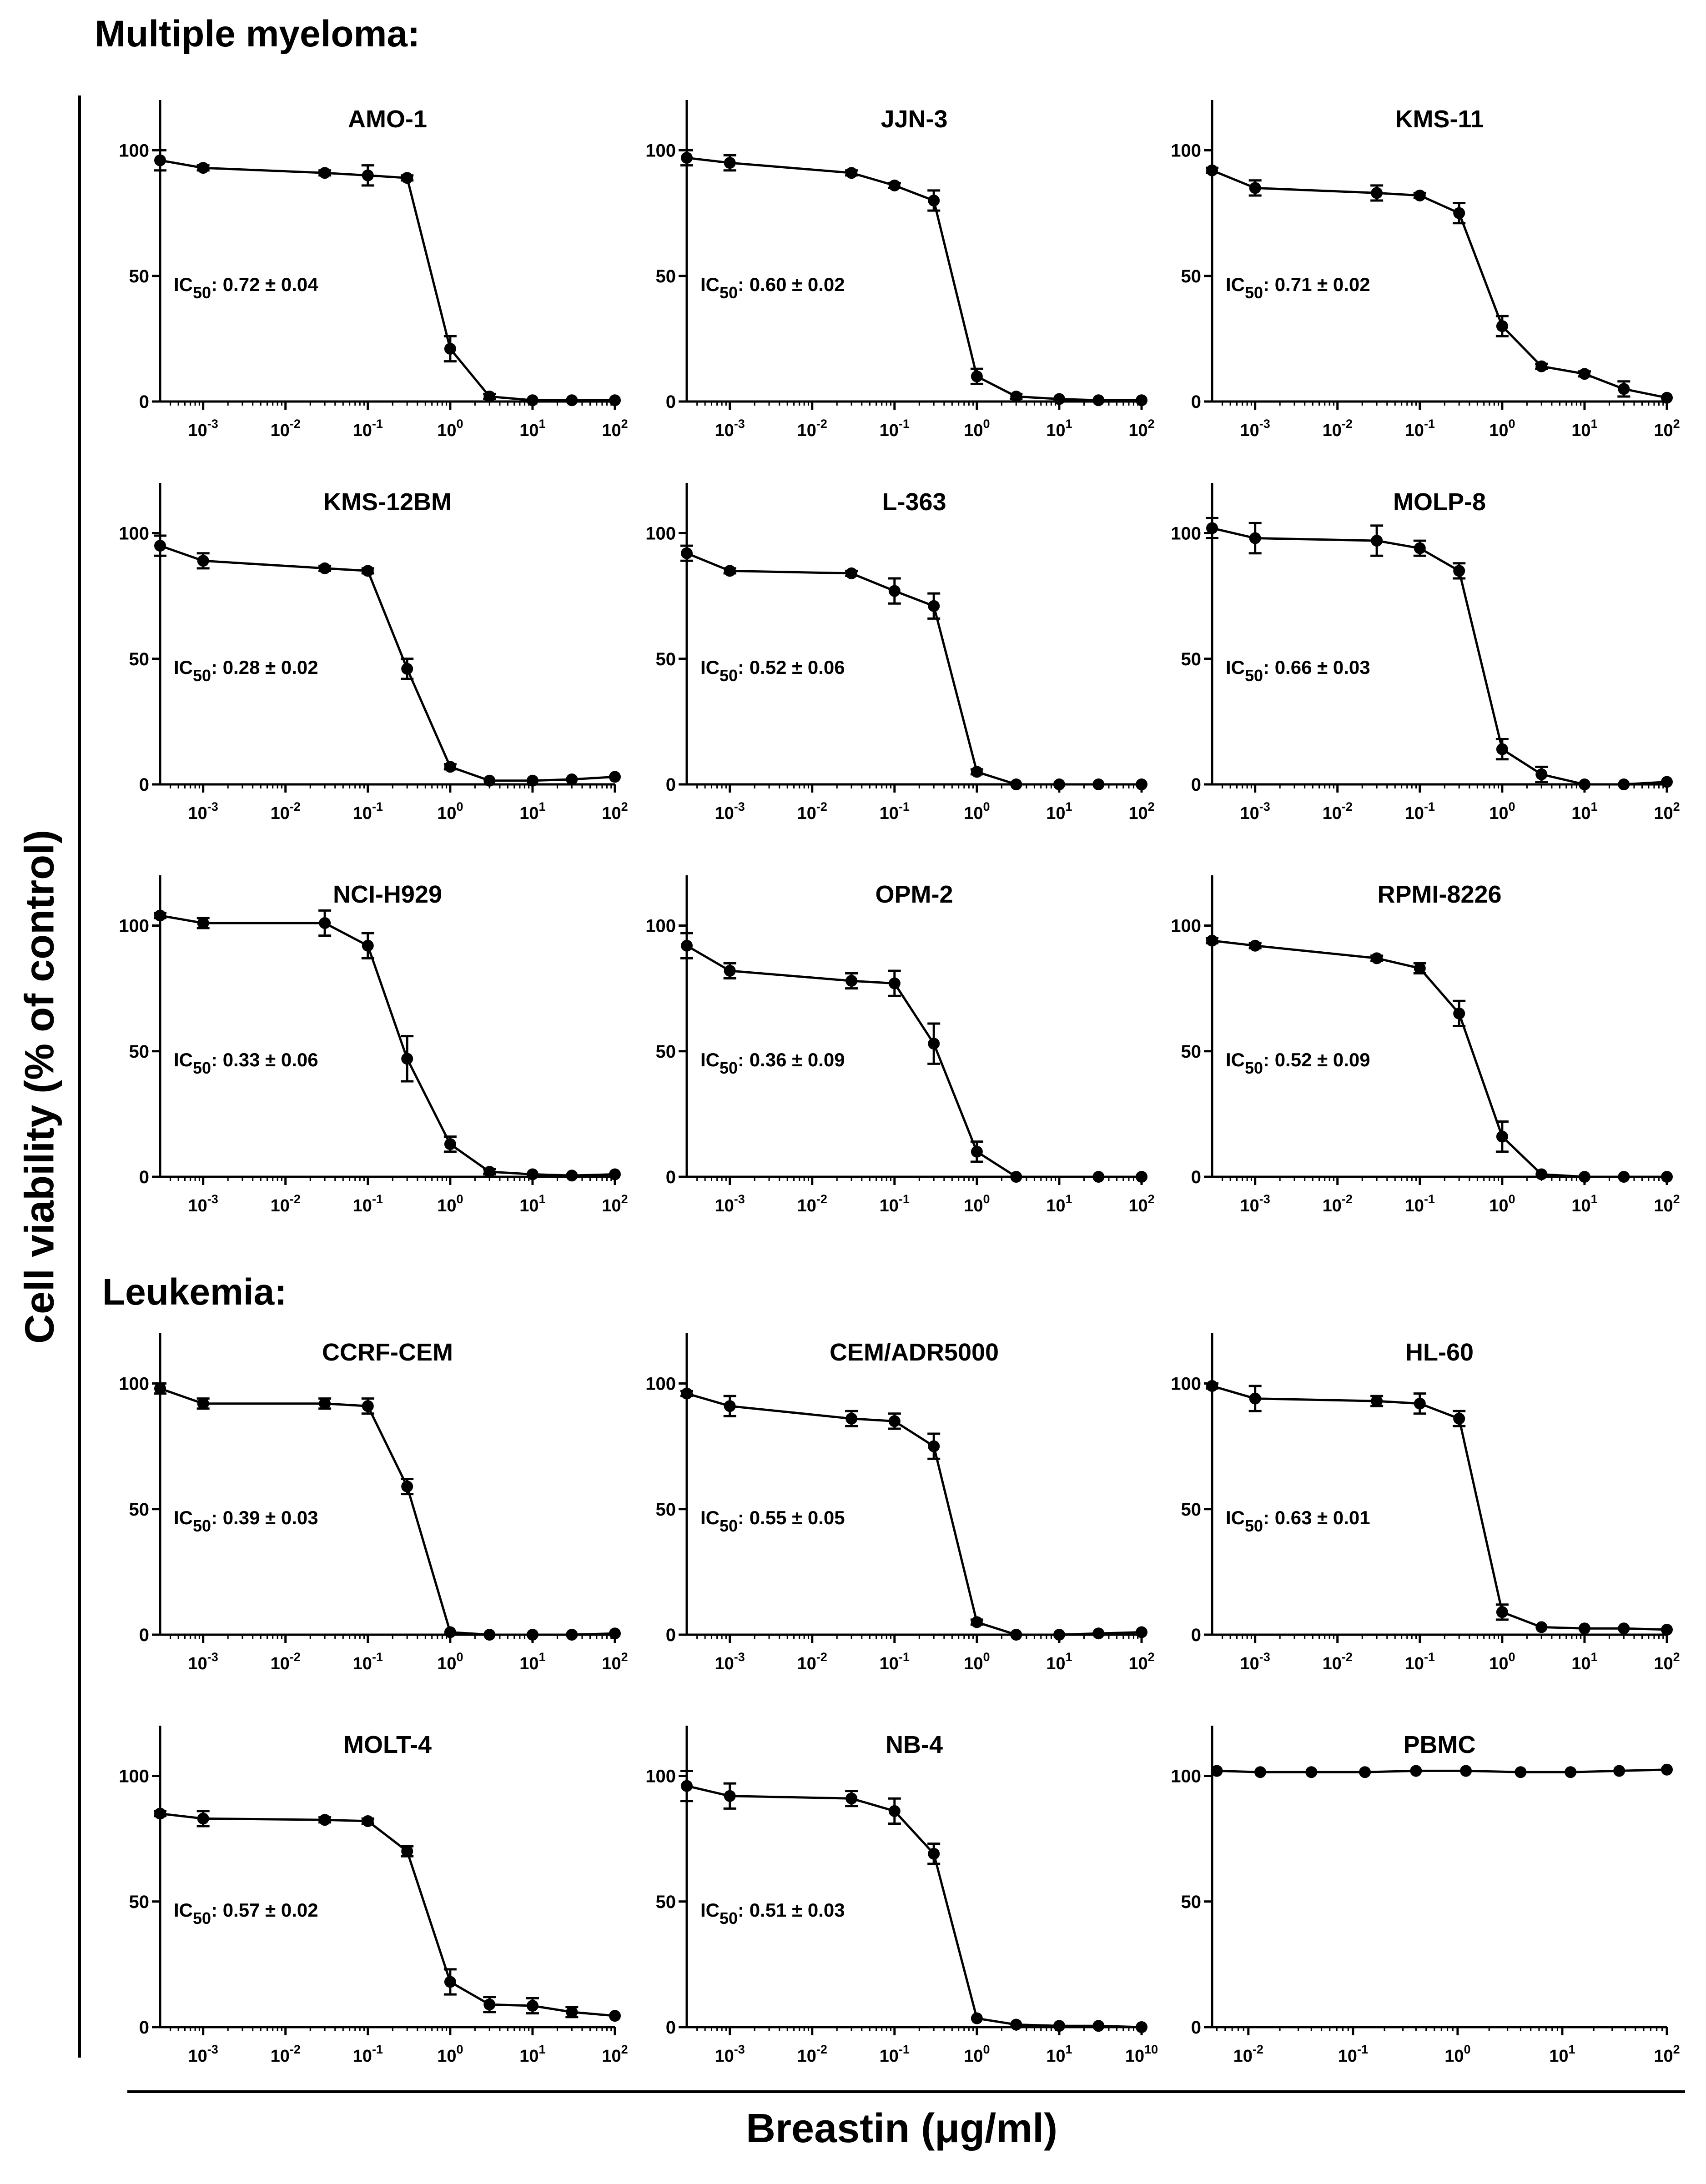  Describe the element at coordinates (246, 1521) in the screenshot. I see `ic50-label: IC50: 0.39 ± 0.03` at that location.